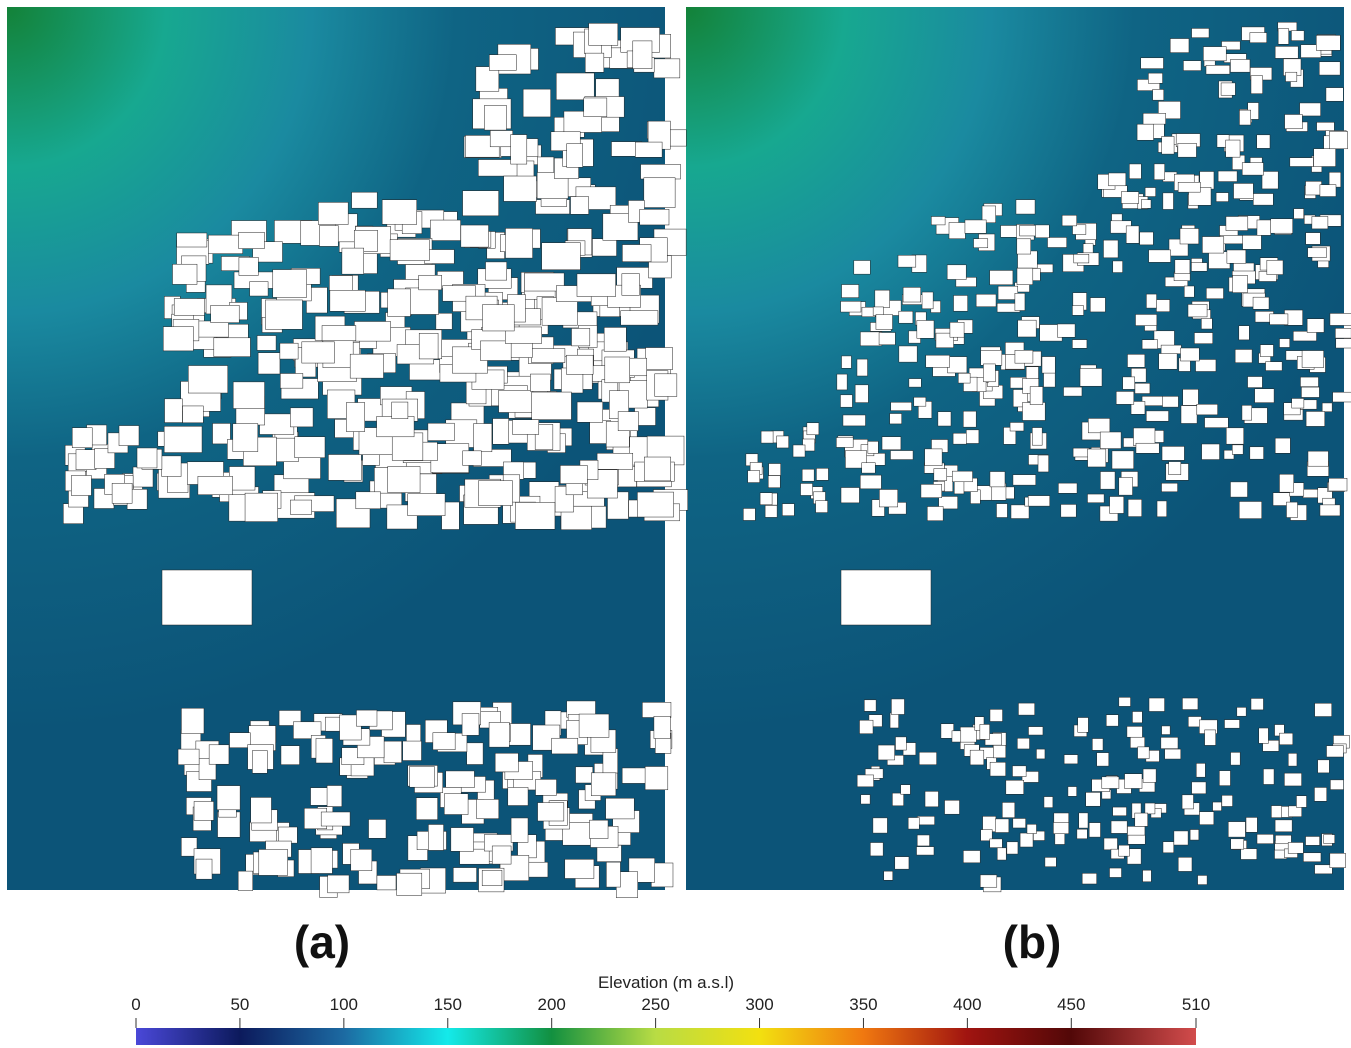  Describe the element at coordinates (666, 1036) in the screenshot. I see `colorbar` at that location.